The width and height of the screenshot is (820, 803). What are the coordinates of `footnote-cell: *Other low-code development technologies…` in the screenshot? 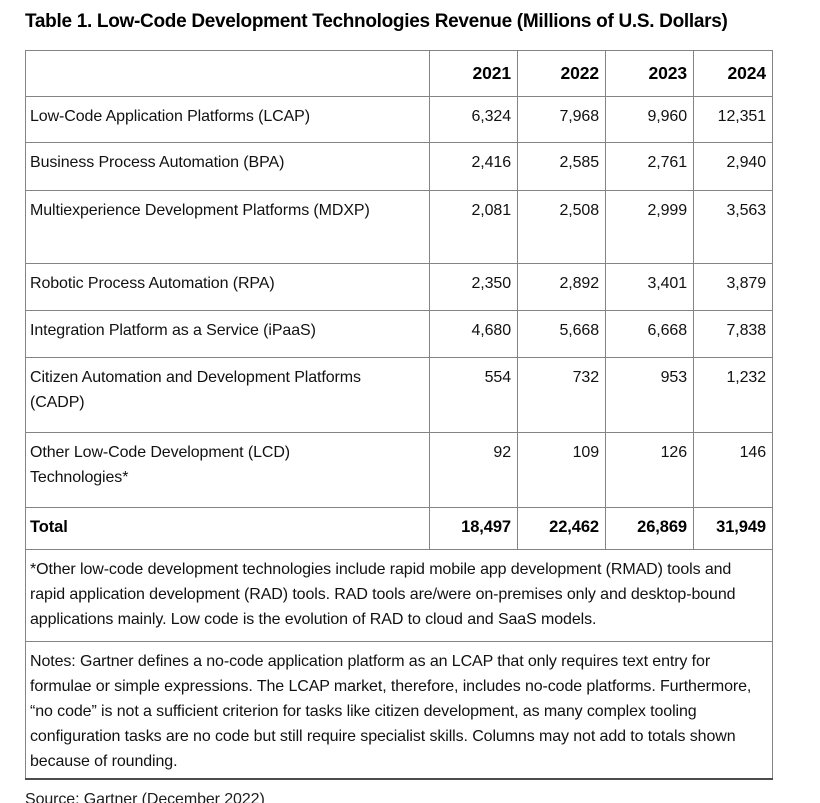 It's located at (399, 595).